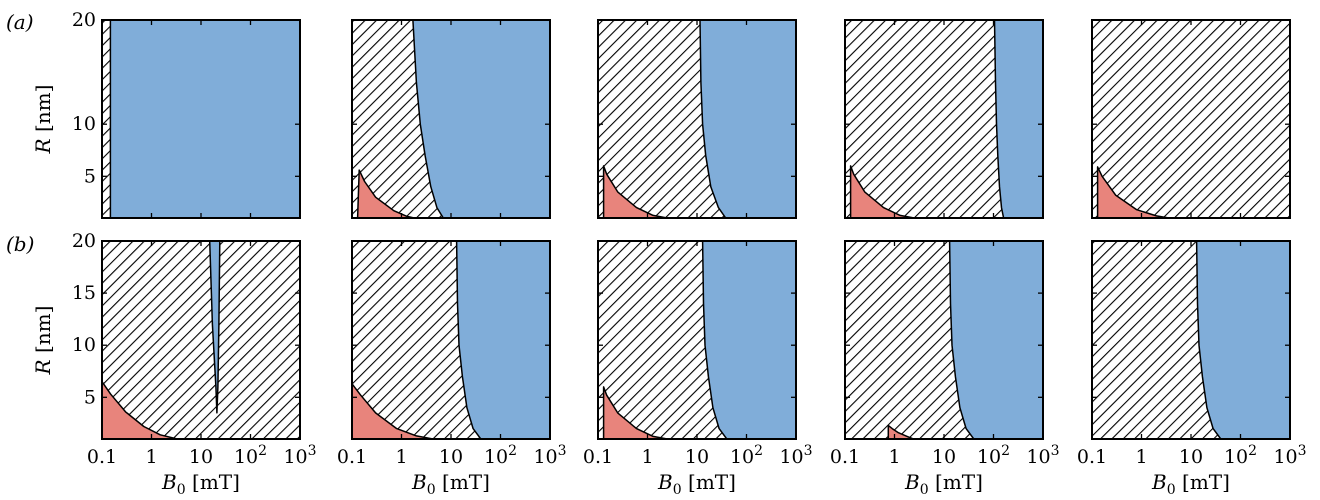 The width and height of the screenshot is (1320, 500). Describe the element at coordinates (452, 369) in the screenshot. I see `panel-r2-c2: 0.1 1 10 10² 10³ B0 [mT]` at that location.